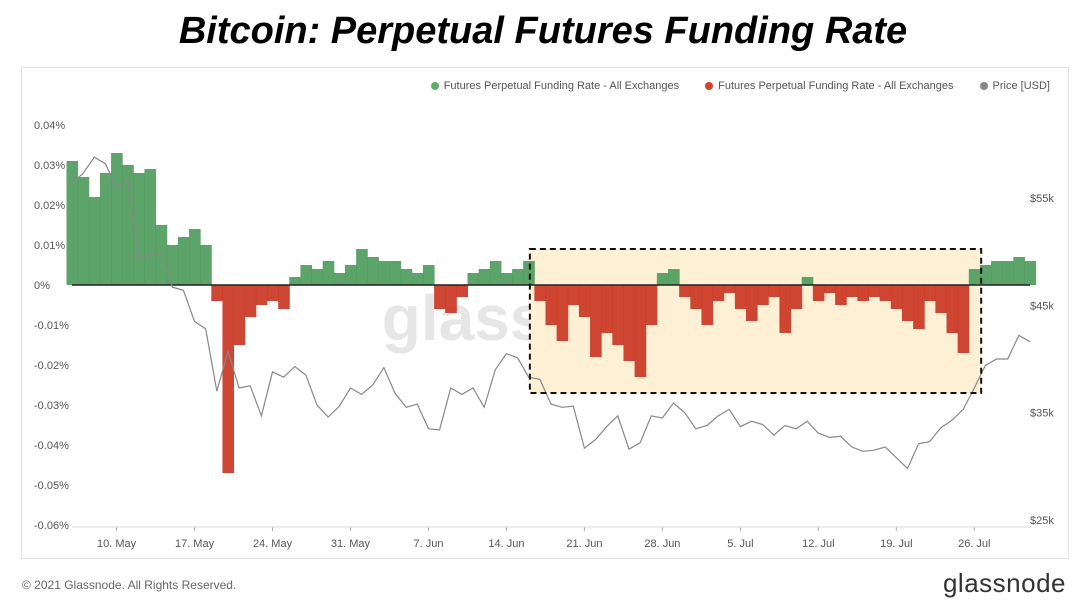  Describe the element at coordinates (506, 544) in the screenshot. I see `x-tick-label: 14. Jun` at that location.